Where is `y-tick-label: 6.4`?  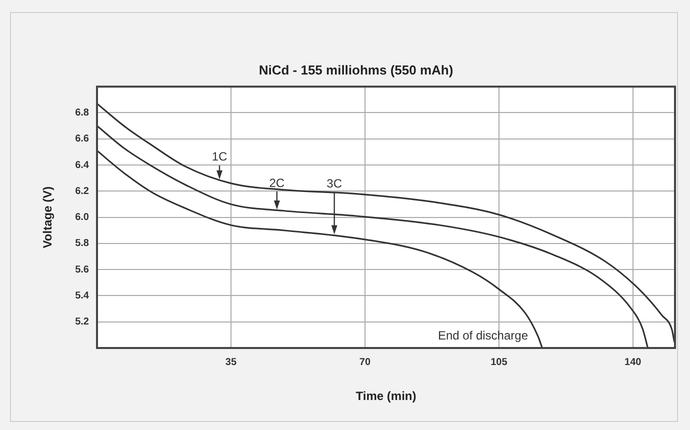 y-tick-label: 6.4 is located at coordinates (82, 165).